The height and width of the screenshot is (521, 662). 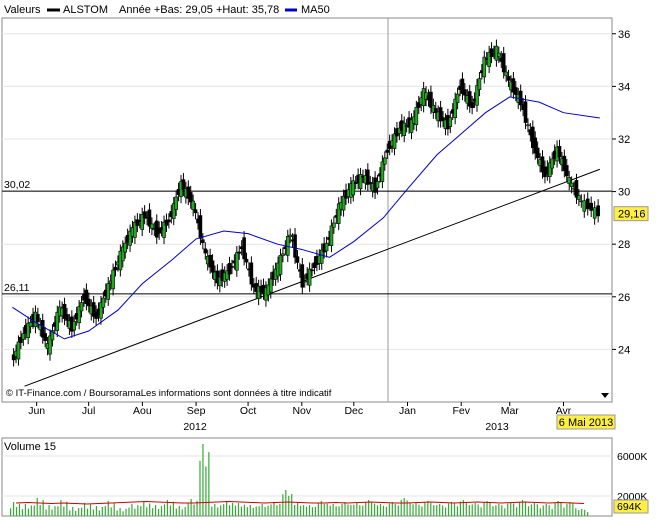 I want to click on y-tick-label: 28, so click(x=624, y=245).